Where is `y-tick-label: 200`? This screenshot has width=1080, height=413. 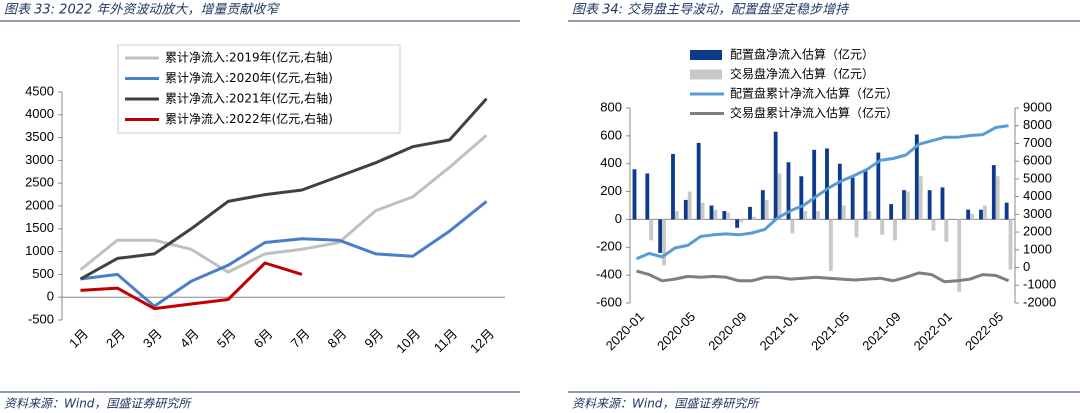
y-tick-label: 200 is located at coordinates (611, 190).